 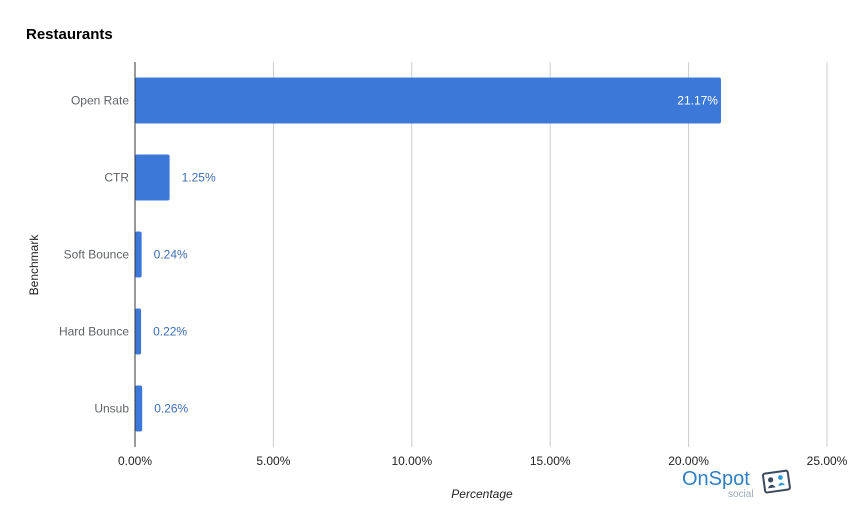 I want to click on y-category-label: CTR, so click(x=116, y=178).